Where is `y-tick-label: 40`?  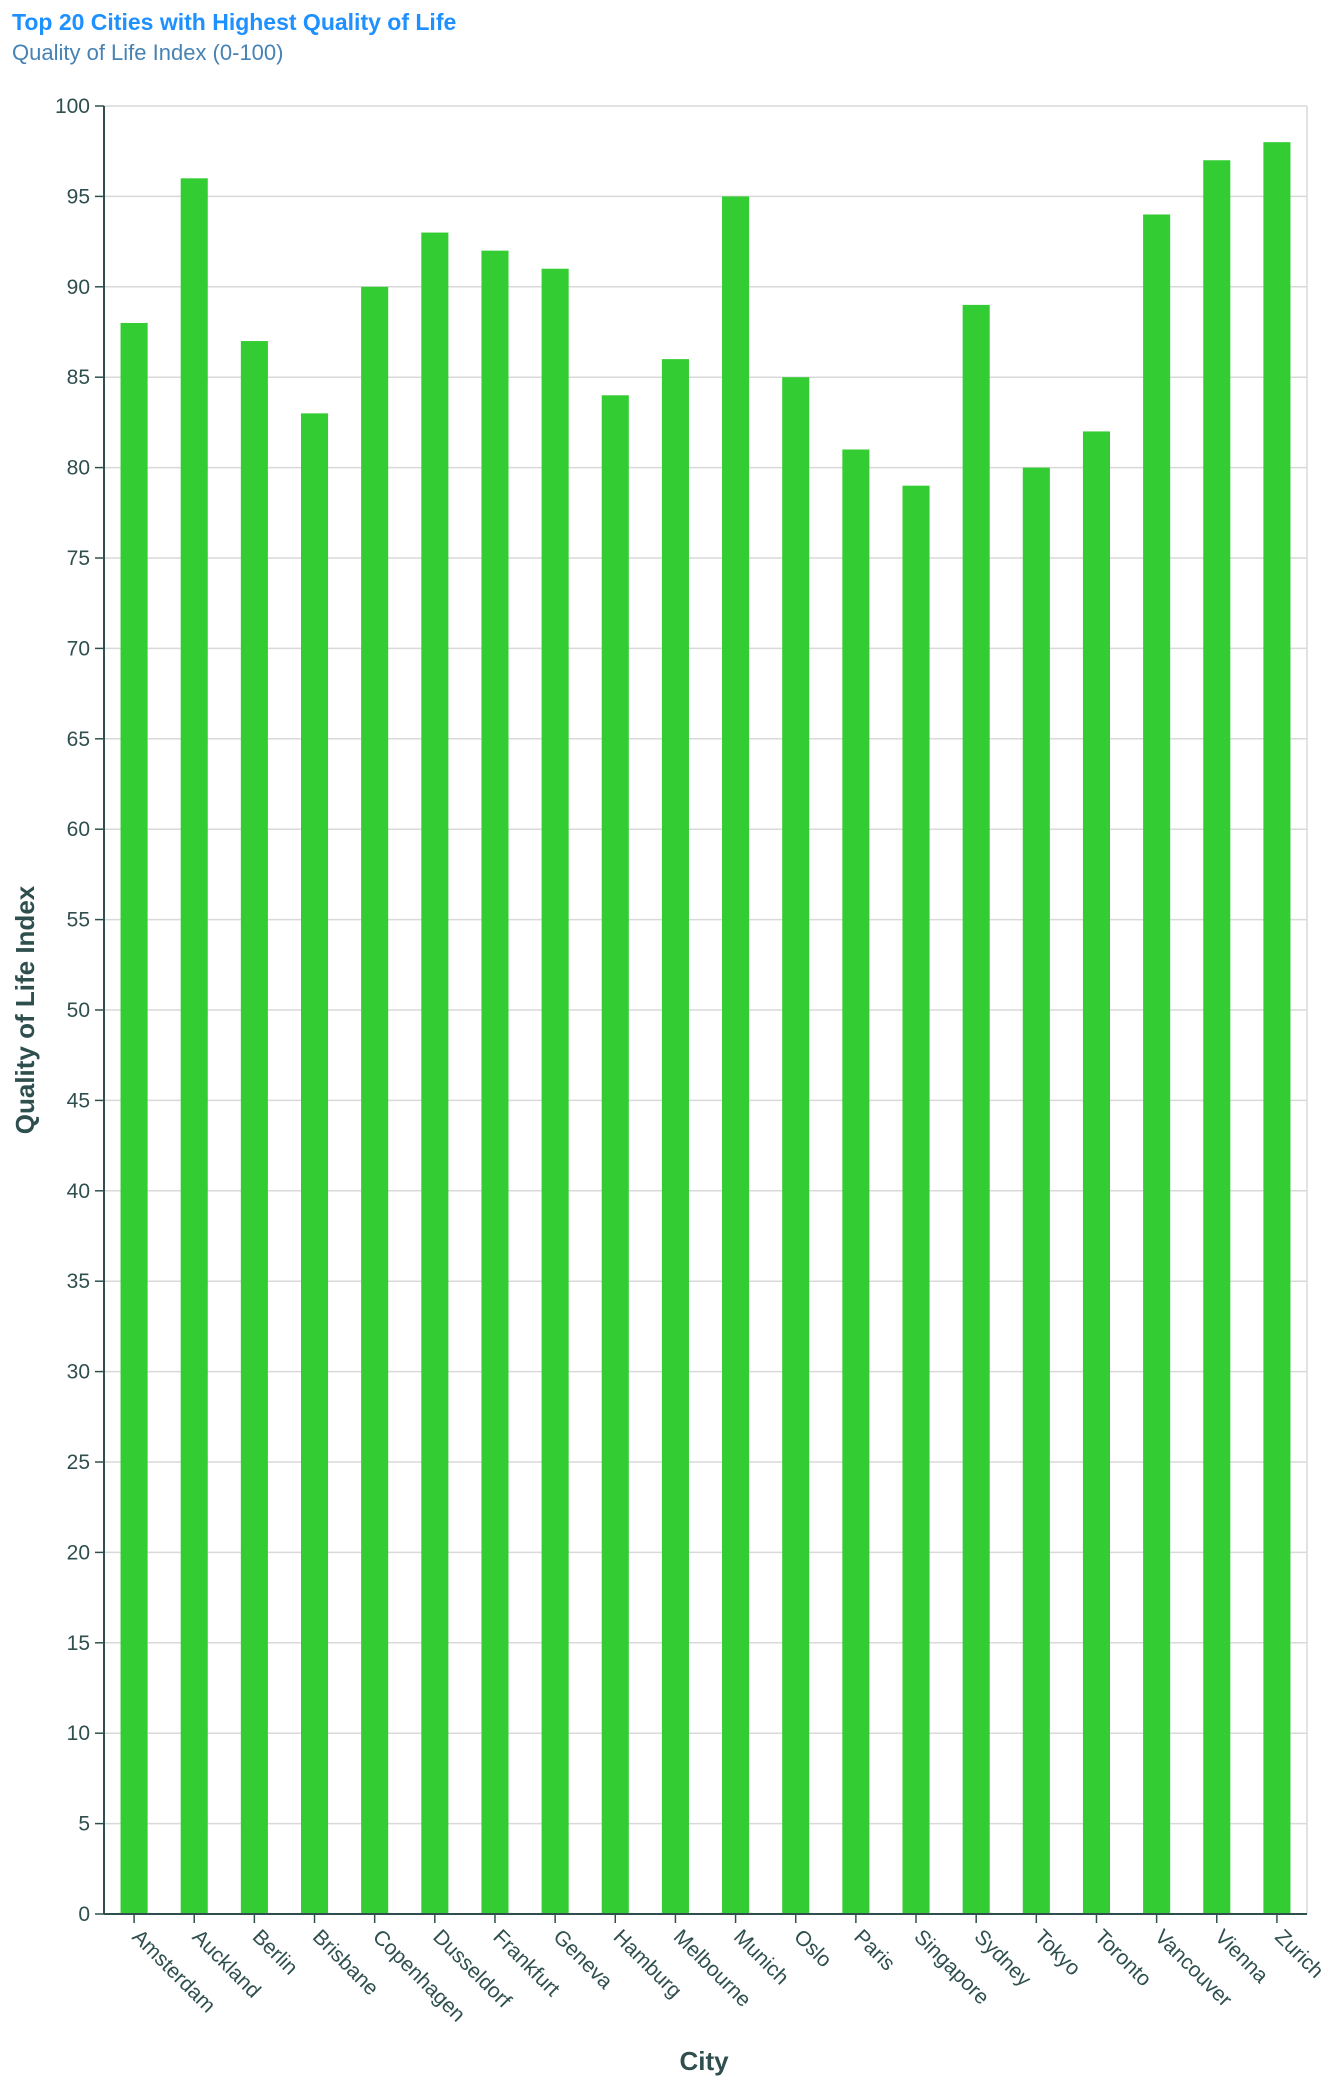 y-tick-label: 40 is located at coordinates (78, 1191).